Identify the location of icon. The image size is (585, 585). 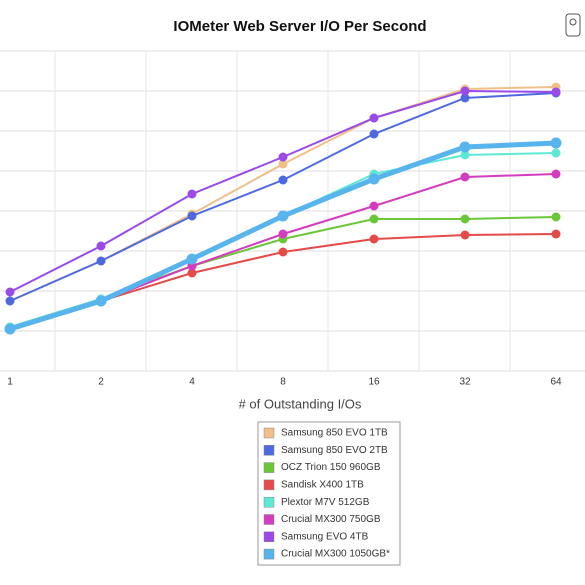
(573, 25).